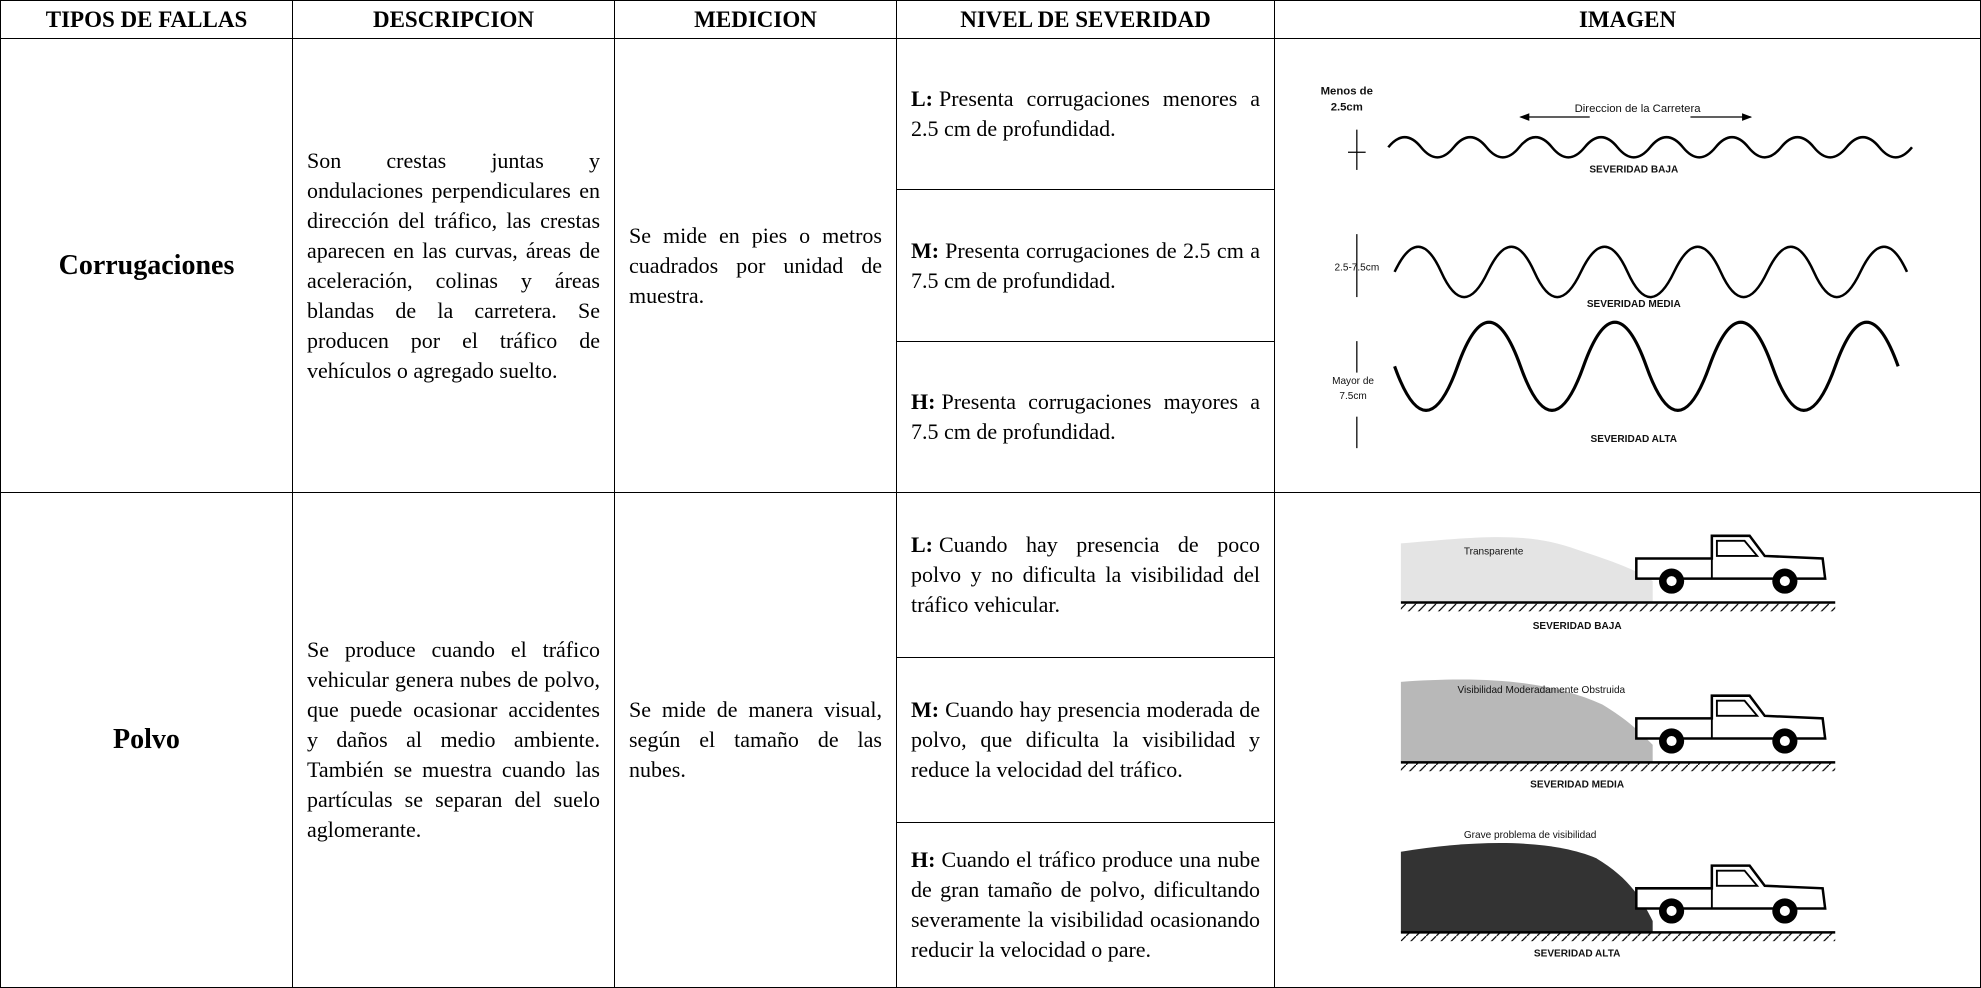 Image resolution: width=1981 pixels, height=988 pixels. I want to click on image-label: Visibilidad Moderadamente Obstruida, so click(1542, 690).